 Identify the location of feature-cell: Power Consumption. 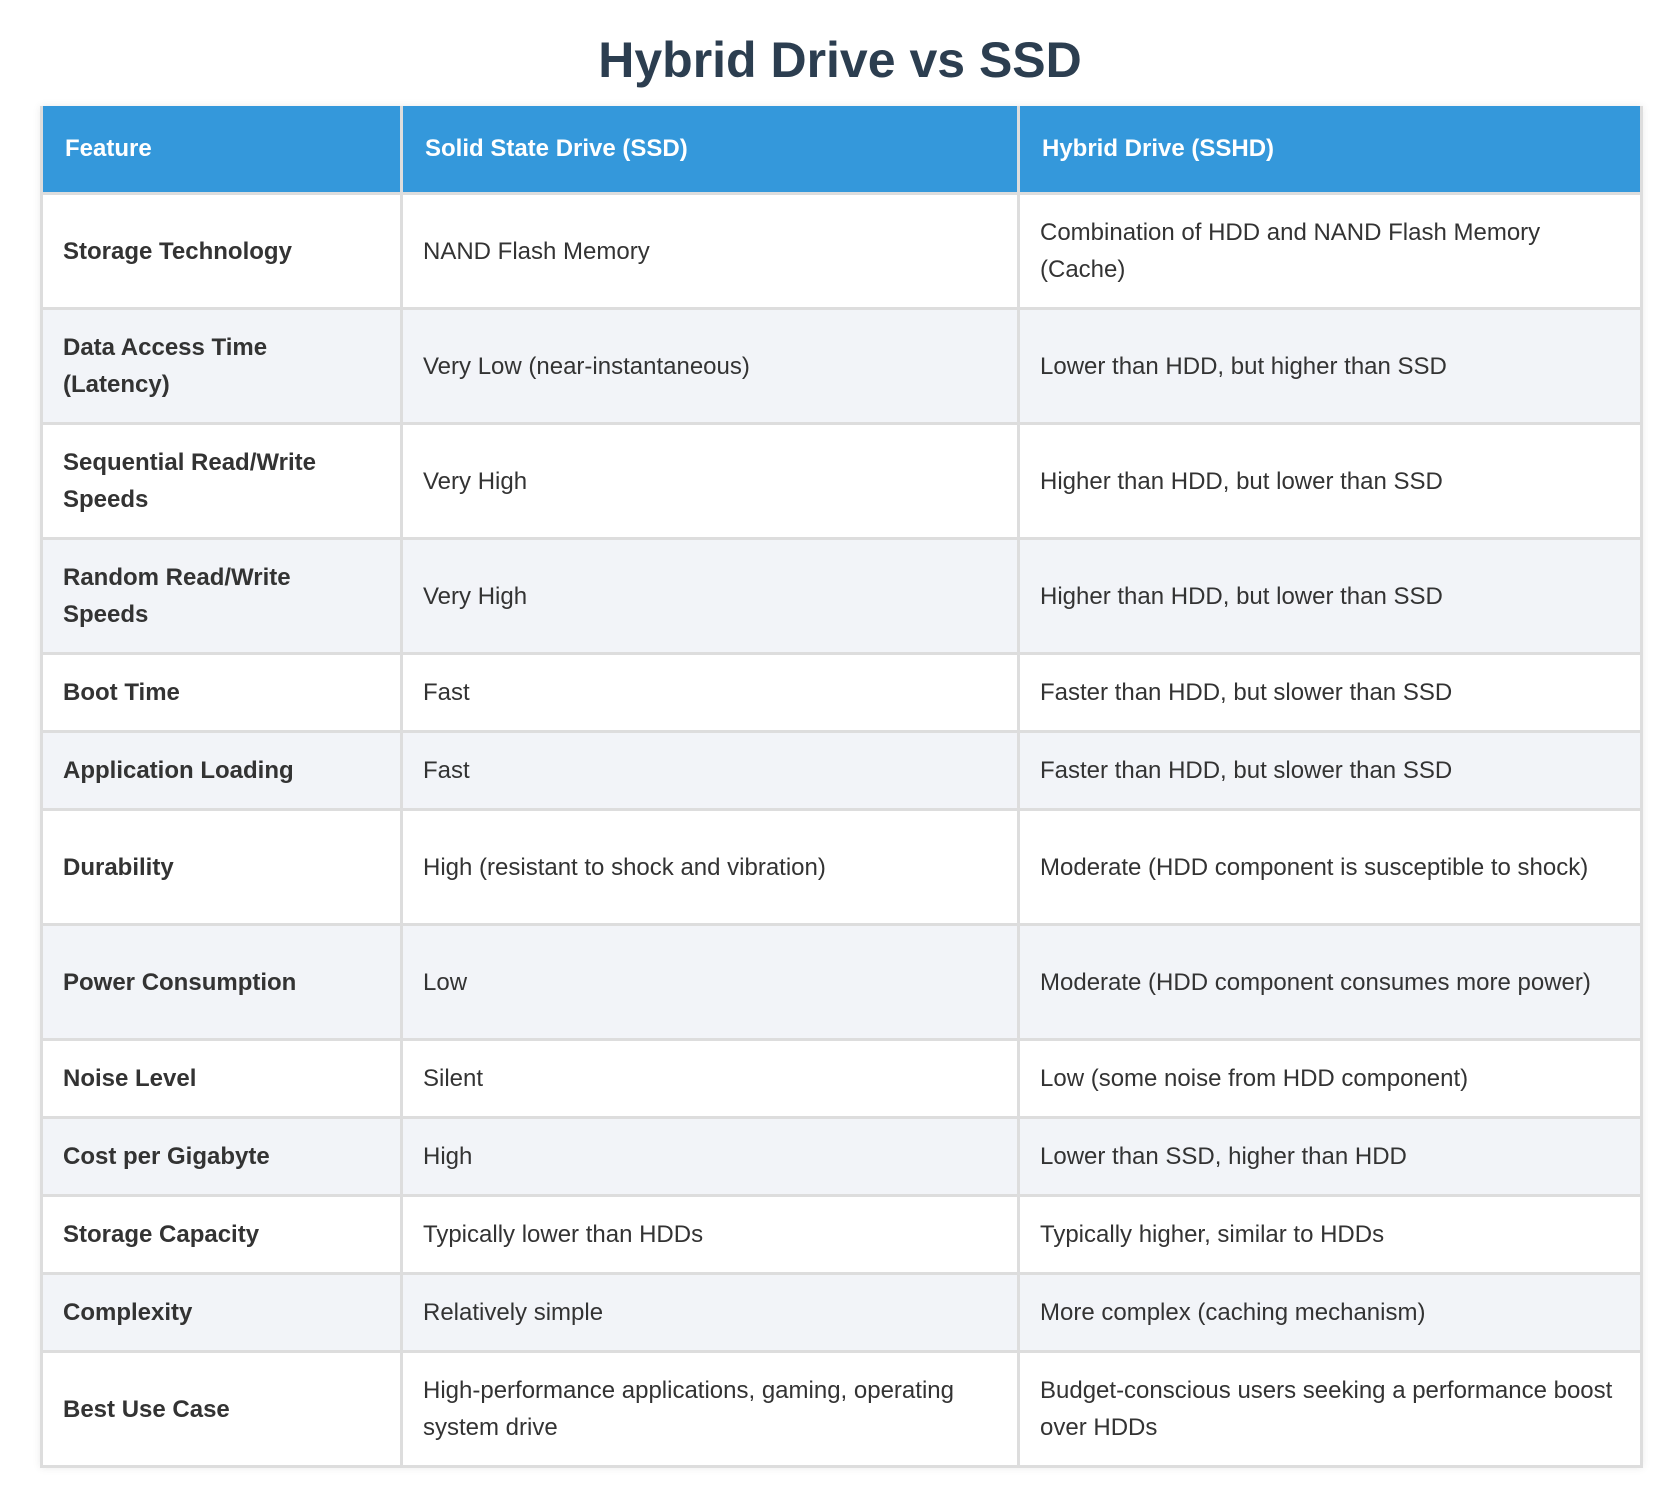
(221, 982).